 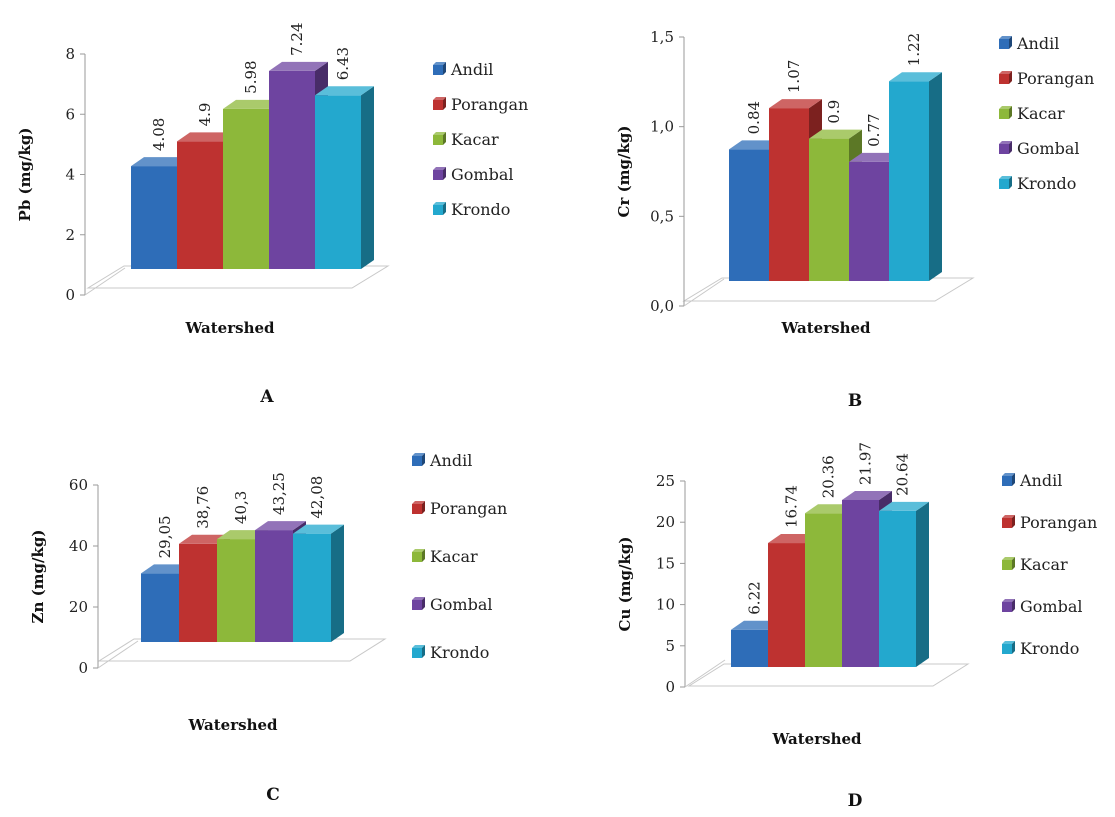 I want to click on legend-label: Porangan, so click(x=1058, y=522).